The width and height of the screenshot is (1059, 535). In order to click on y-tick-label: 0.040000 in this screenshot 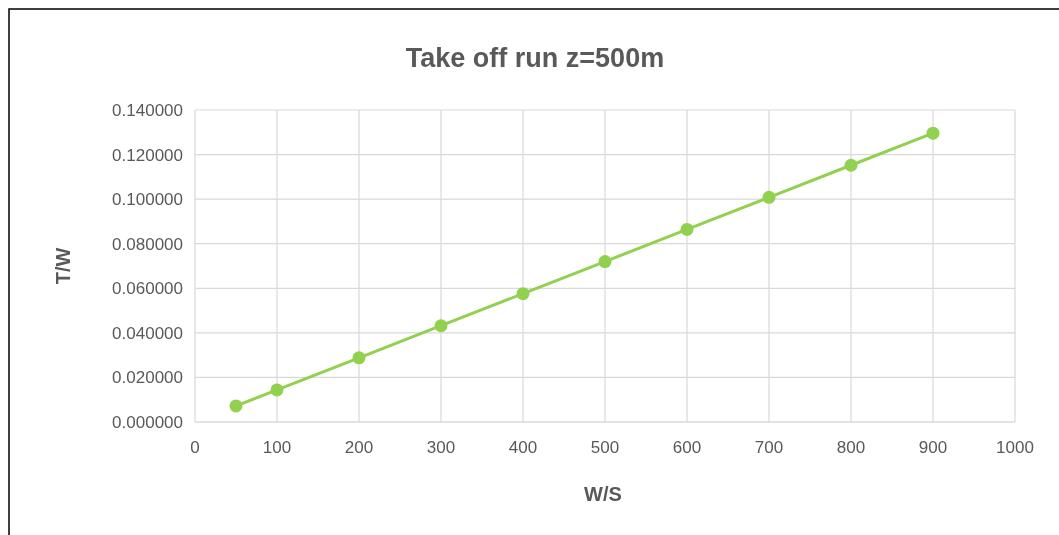, I will do `click(147, 333)`.